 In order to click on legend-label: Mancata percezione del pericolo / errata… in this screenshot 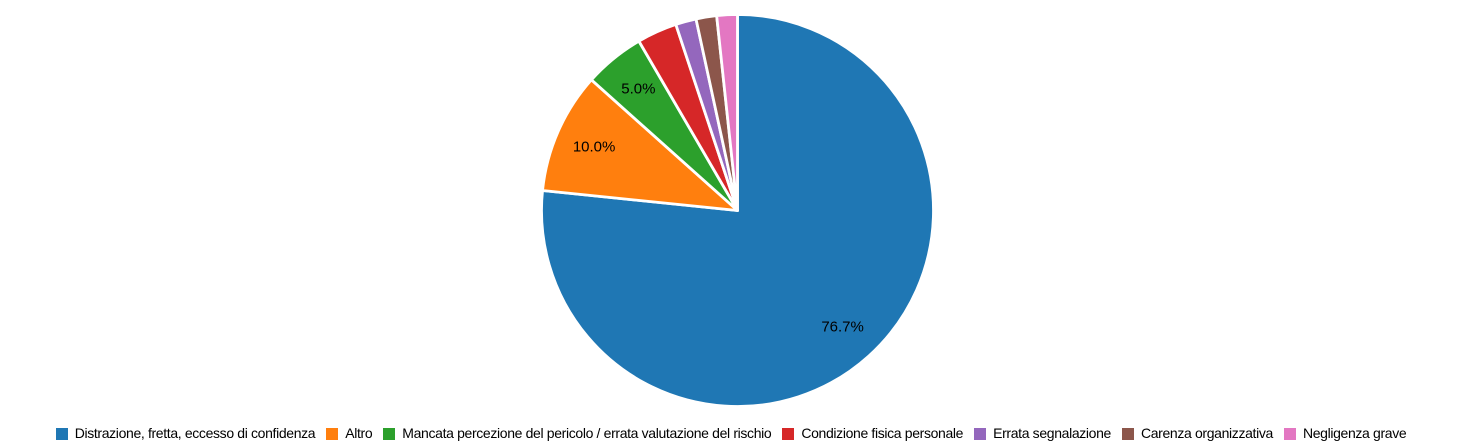, I will do `click(587, 433)`.